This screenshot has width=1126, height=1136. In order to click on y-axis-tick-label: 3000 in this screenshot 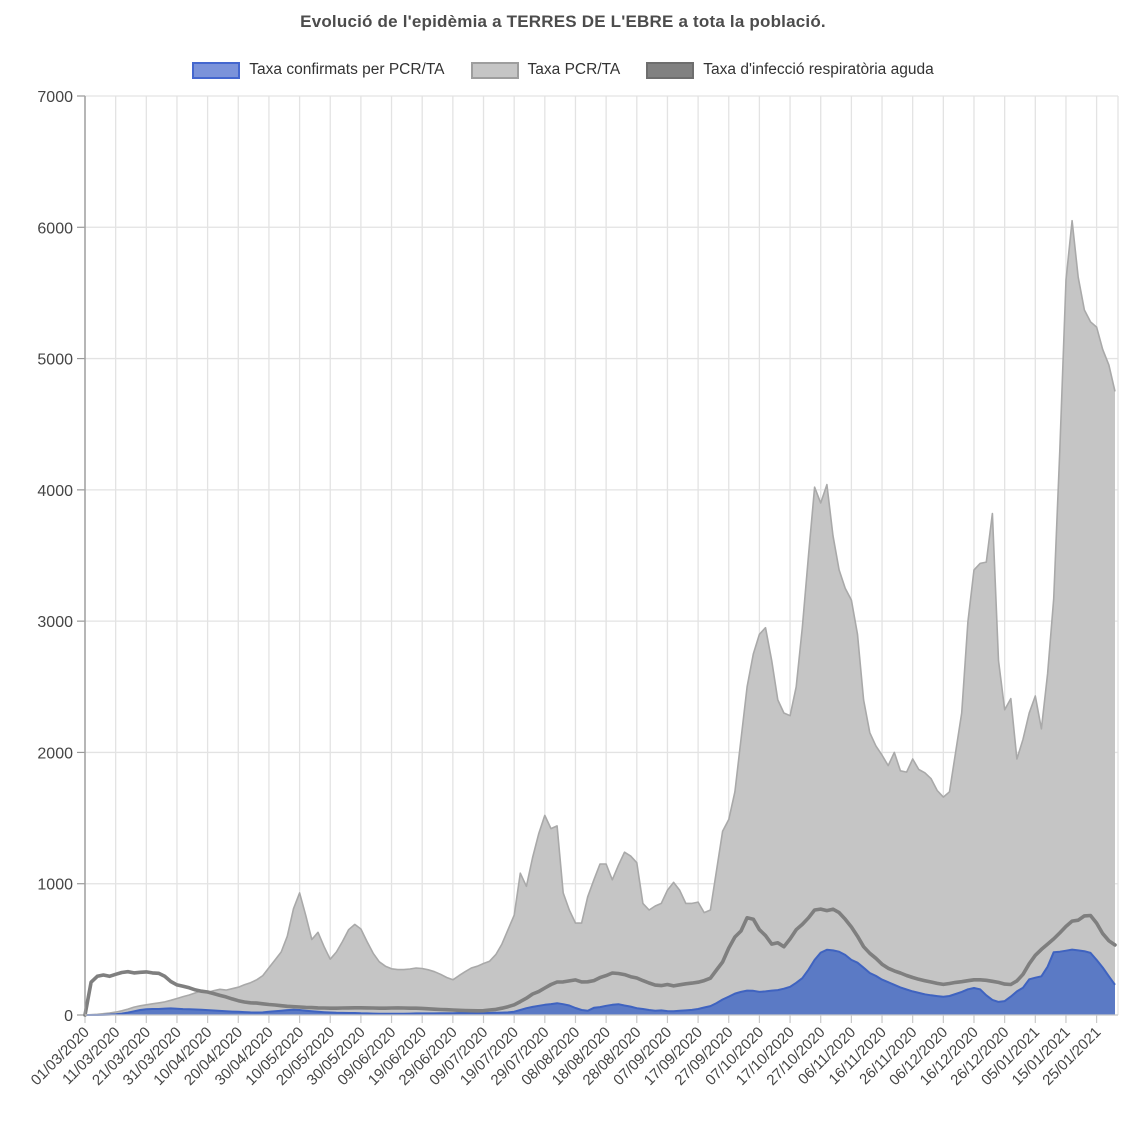, I will do `click(55, 622)`.